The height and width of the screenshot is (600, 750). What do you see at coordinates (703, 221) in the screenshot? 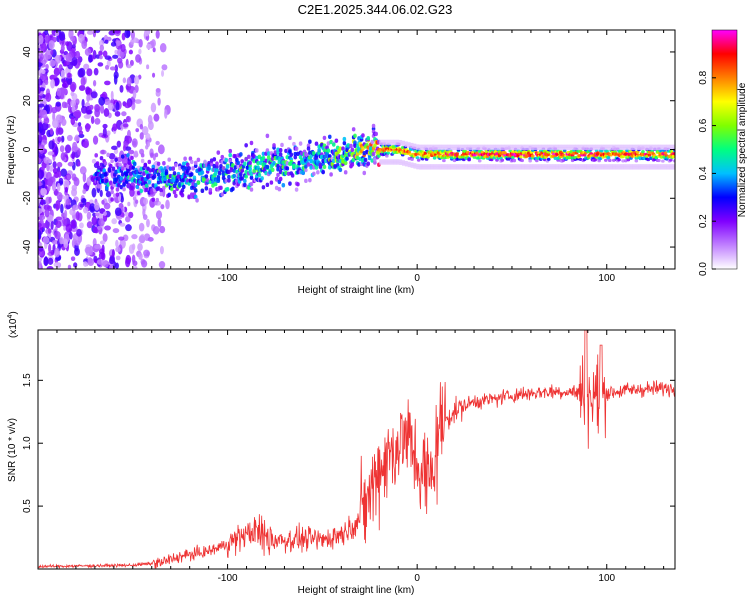
I see `colorbar-tick-label: 0.2` at bounding box center [703, 221].